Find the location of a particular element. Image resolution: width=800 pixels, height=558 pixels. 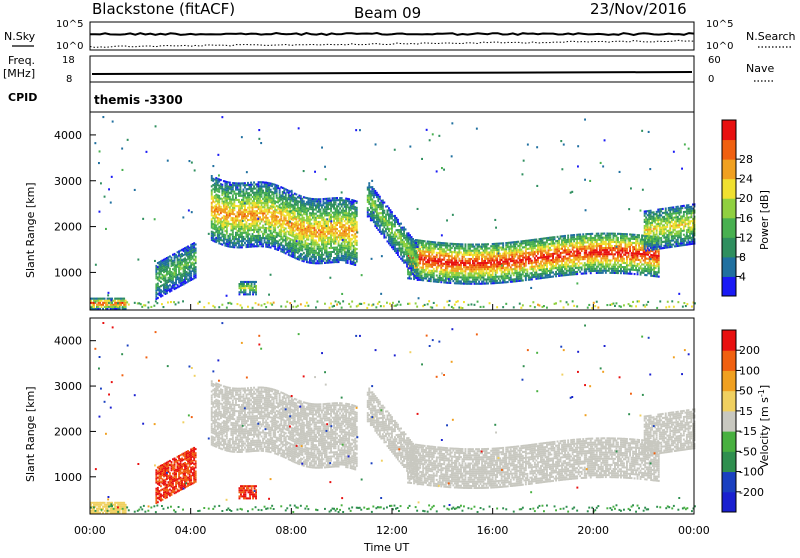

radar-title: Blackstone (fitACF) is located at coordinates (163, 9).